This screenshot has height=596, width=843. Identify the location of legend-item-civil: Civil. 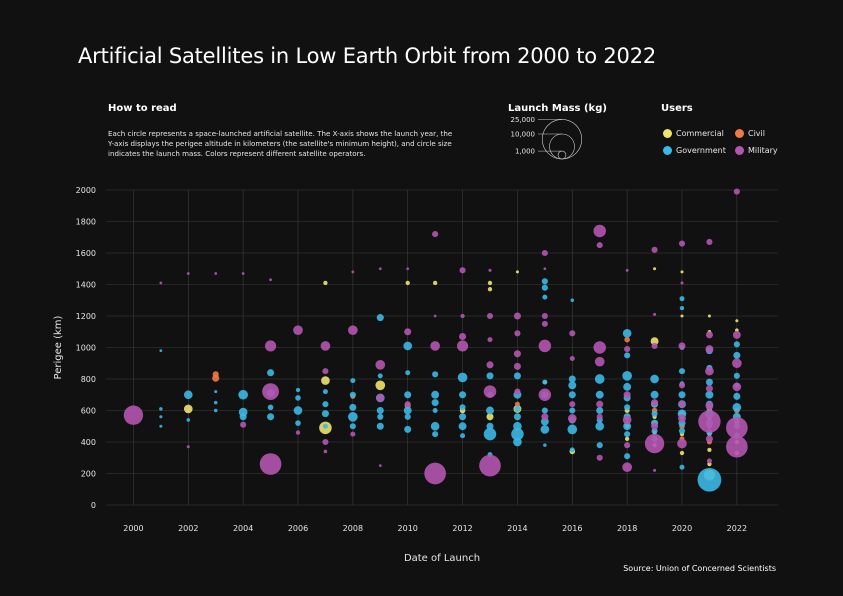
(750, 133).